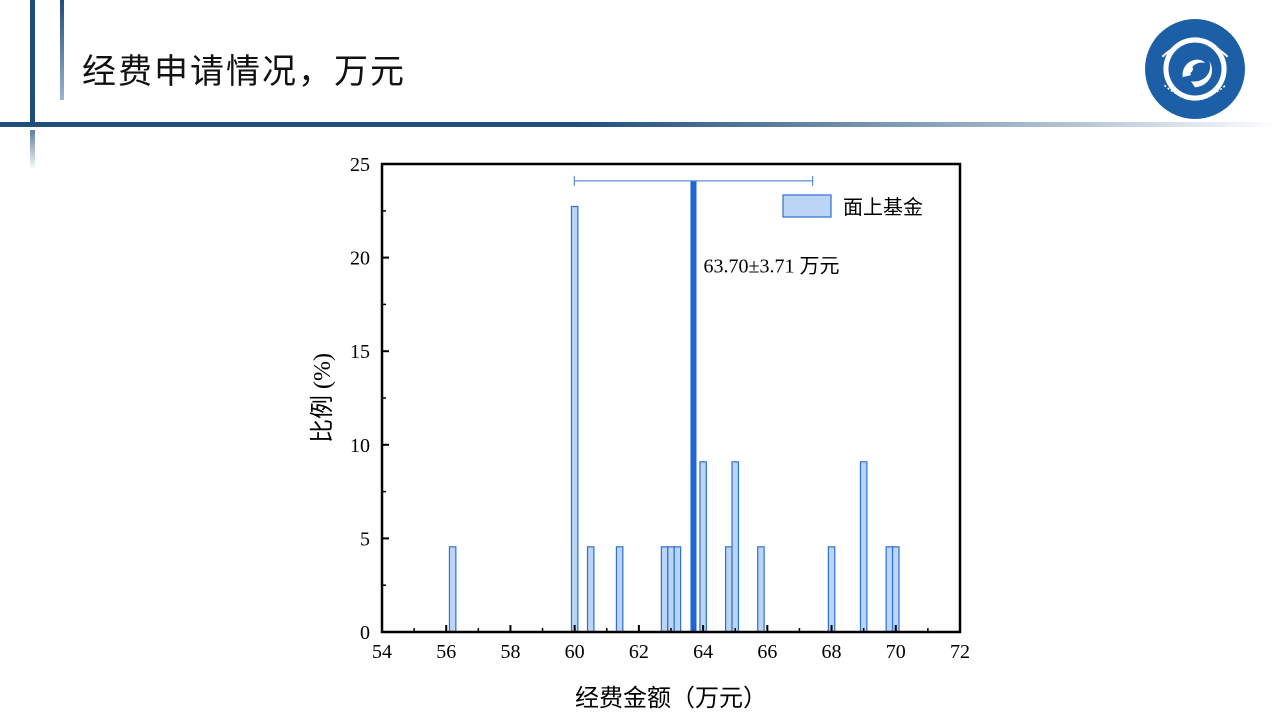  I want to click on y-tick-label: 15, so click(360, 352).